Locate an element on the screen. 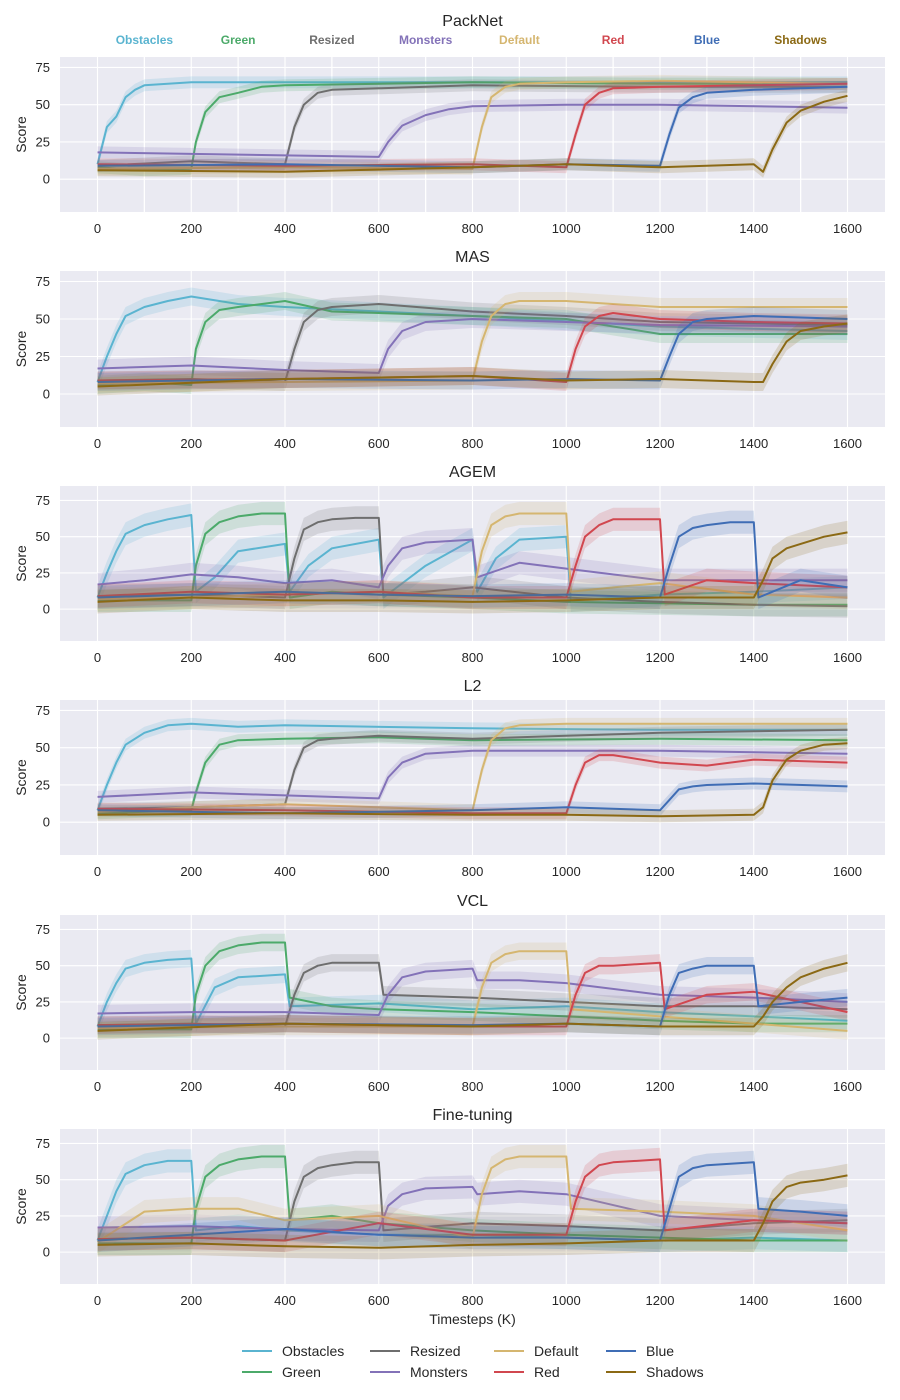 The image size is (900, 1400). task-label-blue: Blue is located at coordinates (707, 40).